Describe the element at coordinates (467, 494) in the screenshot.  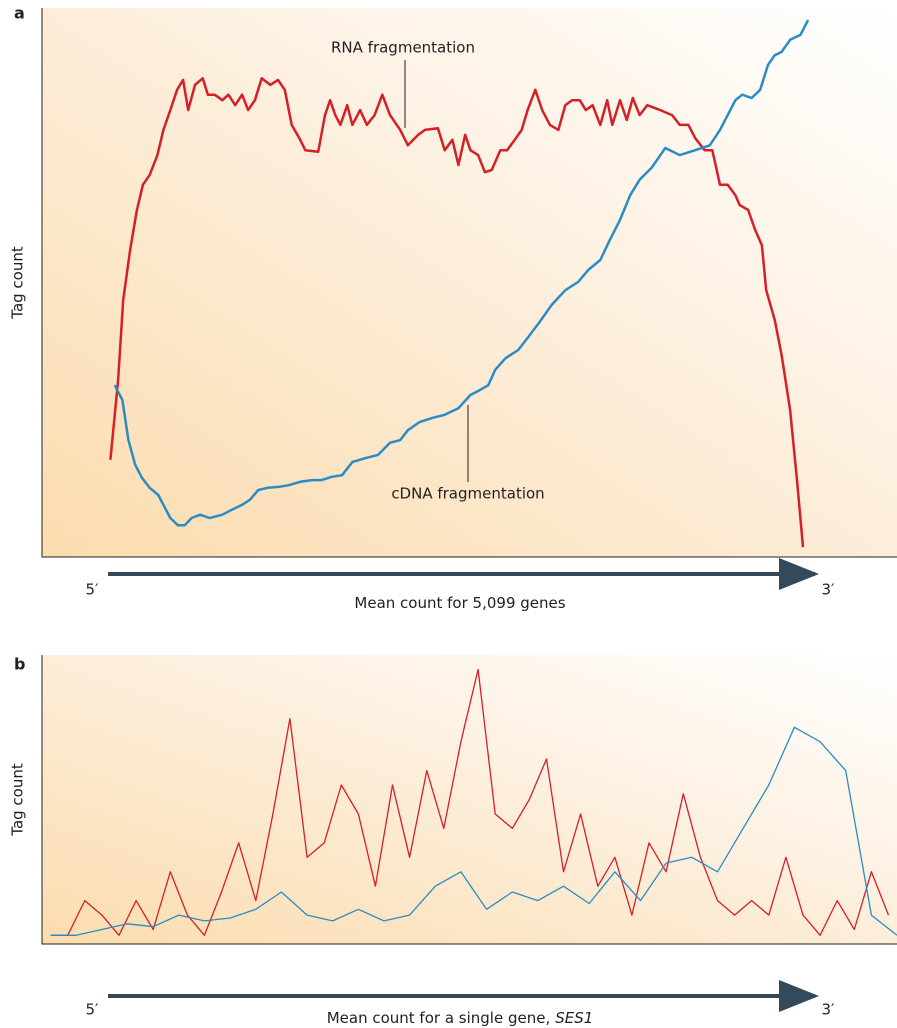
I see `series-annotation: cDNA fragmentation` at that location.